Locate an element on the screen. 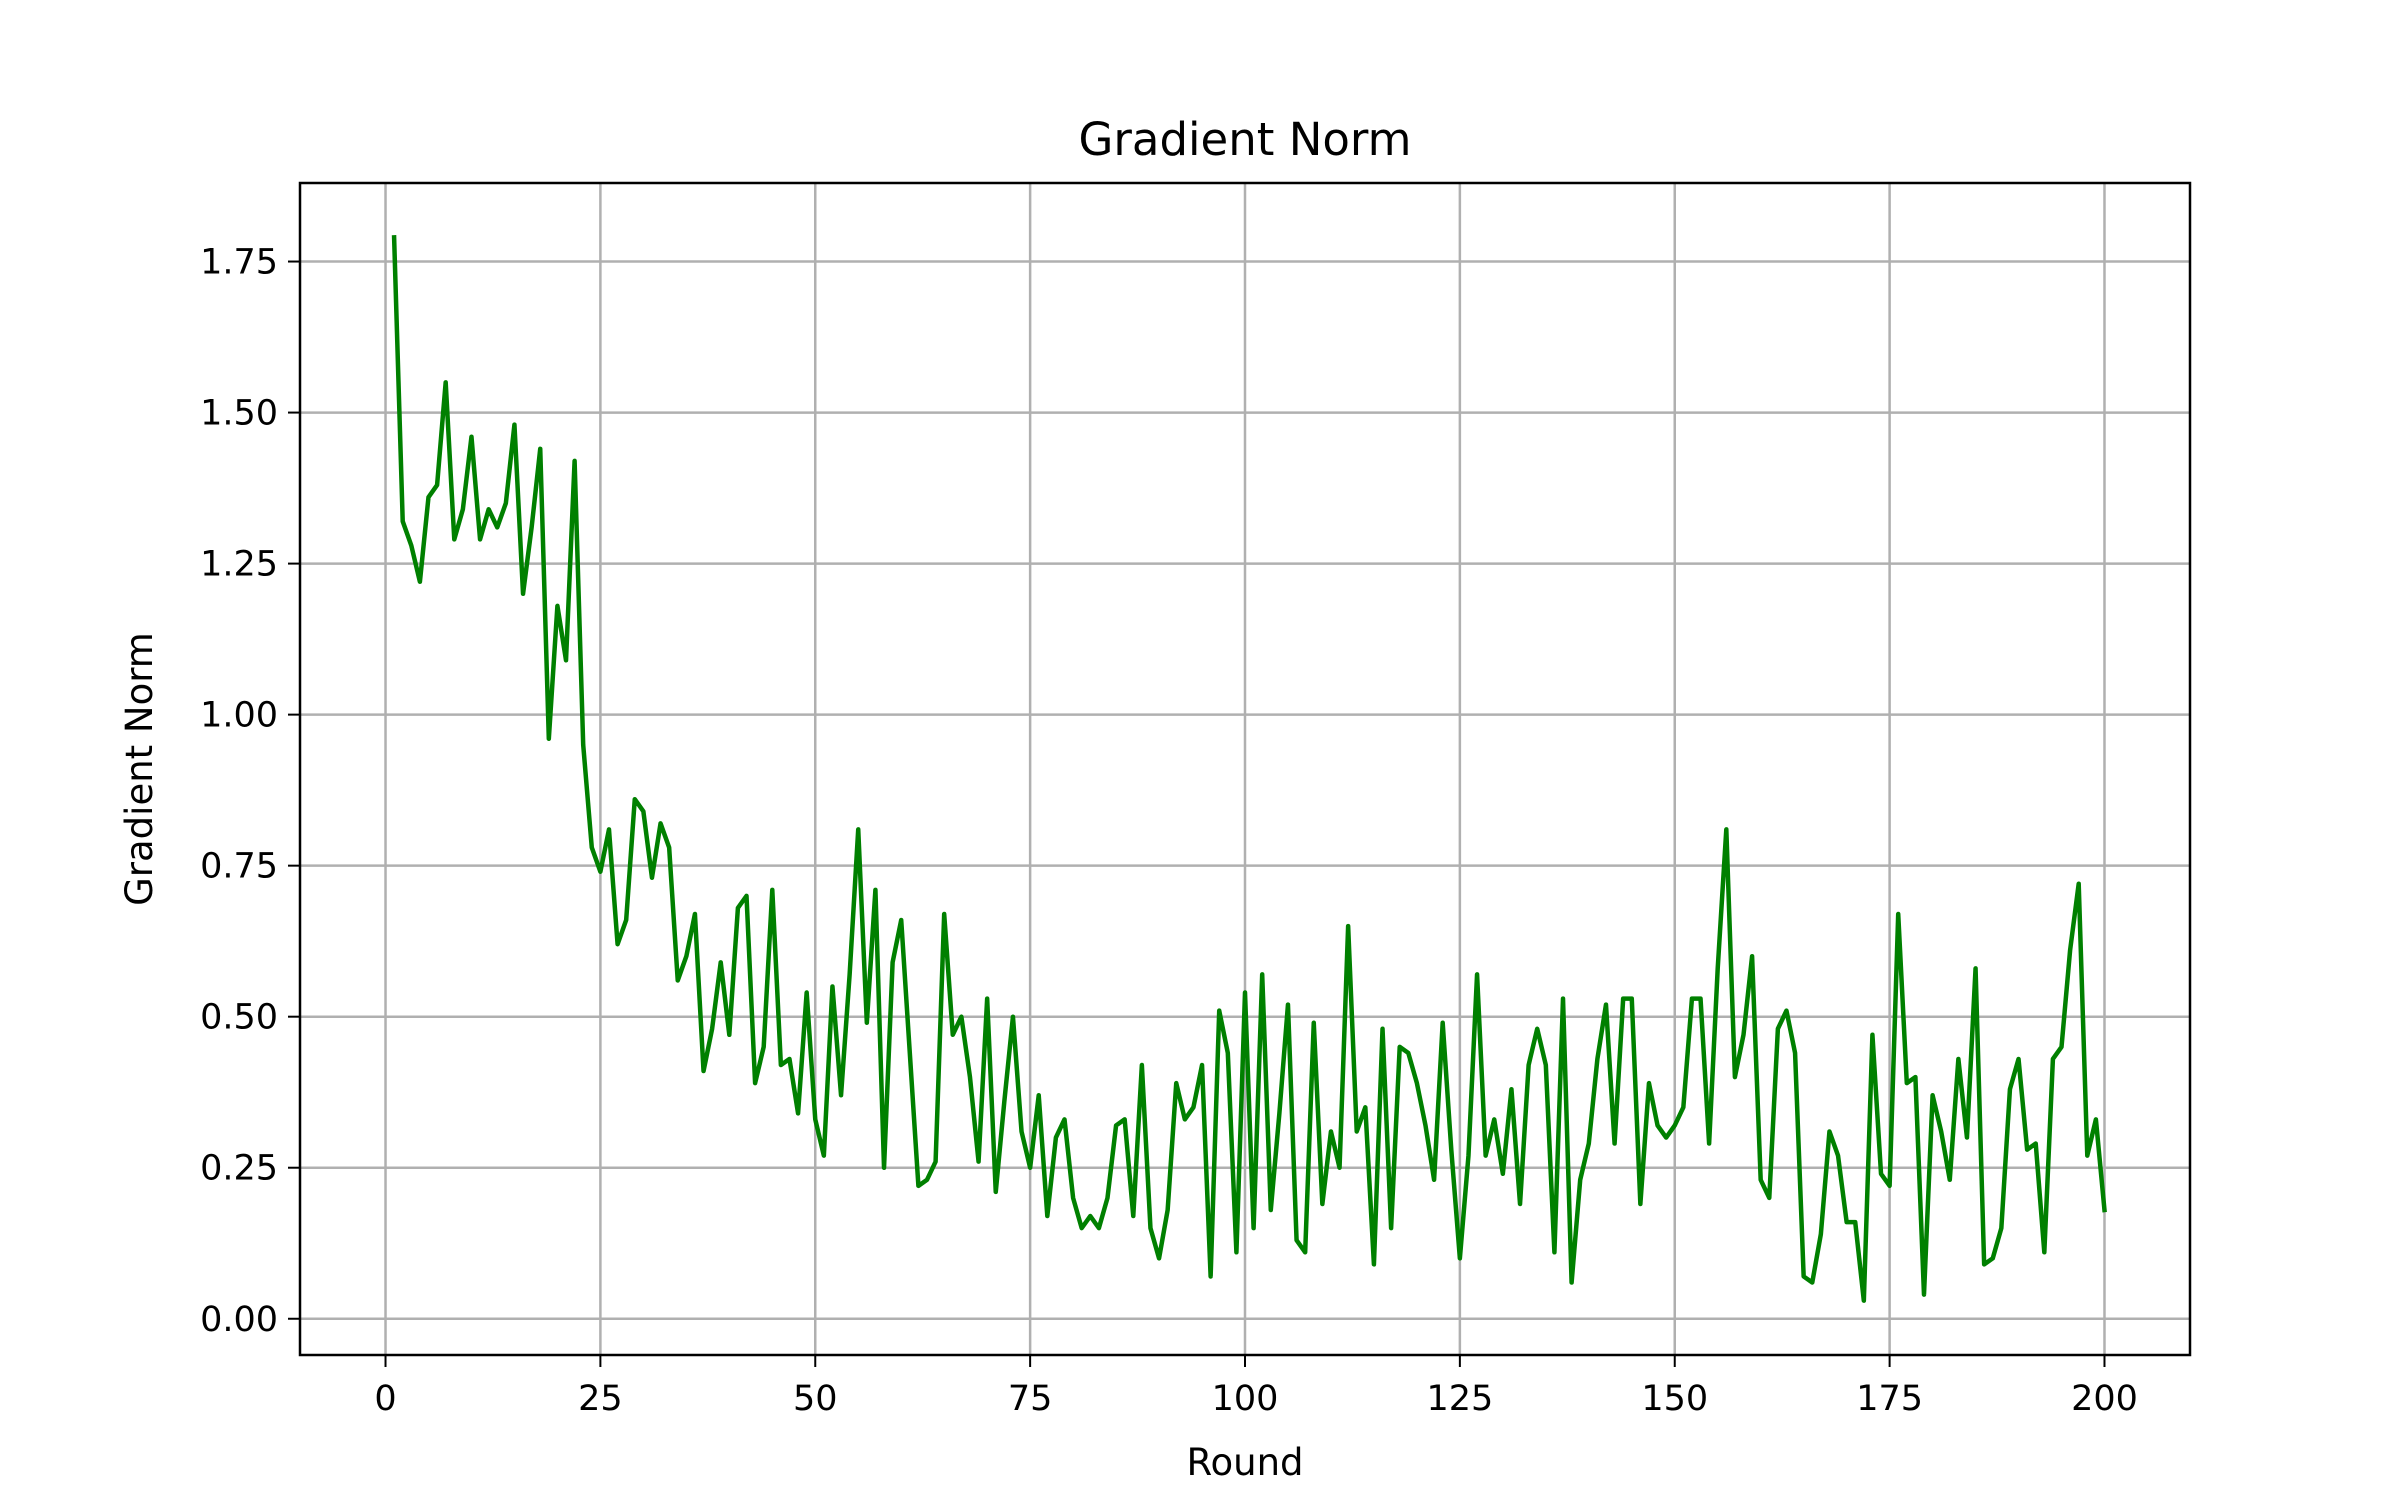  y-axis-label: Gradient Norm is located at coordinates (139, 769).